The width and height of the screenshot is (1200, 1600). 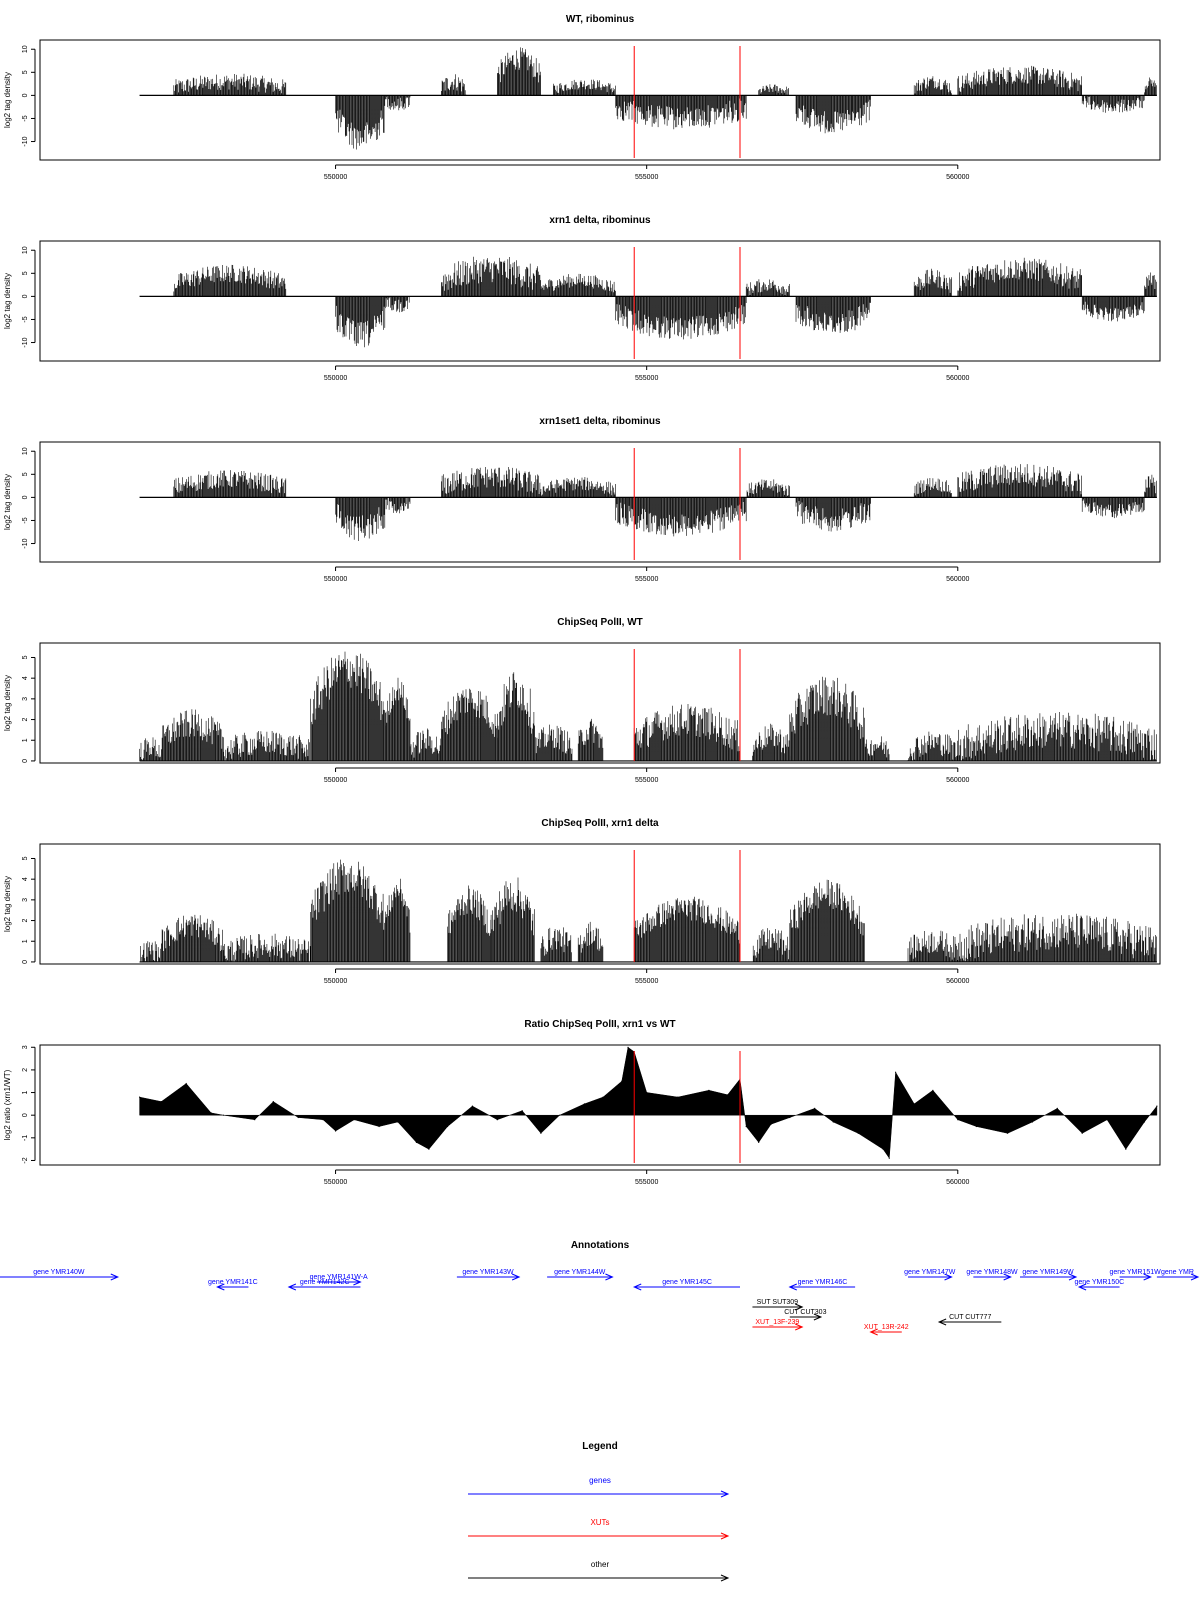 I want to click on legend-label: XUTs, so click(x=599, y=1522).